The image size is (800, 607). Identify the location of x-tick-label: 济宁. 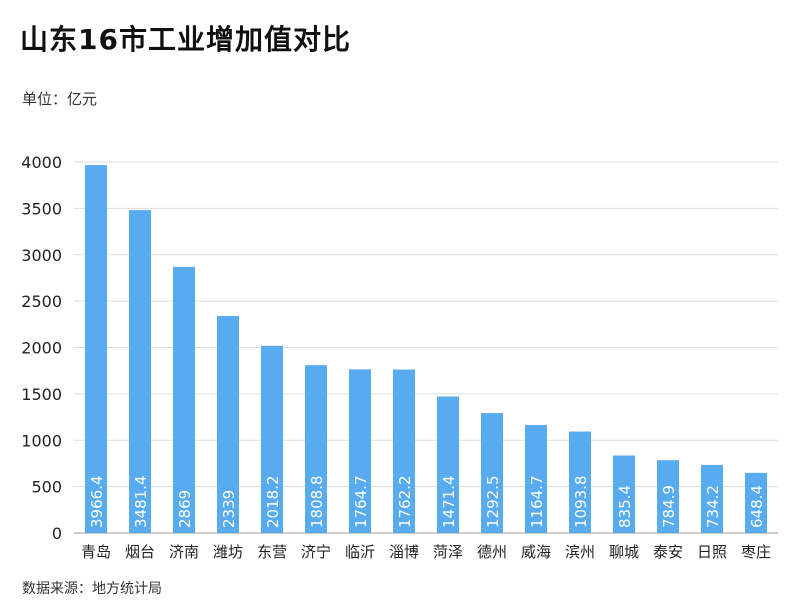
(316, 552).